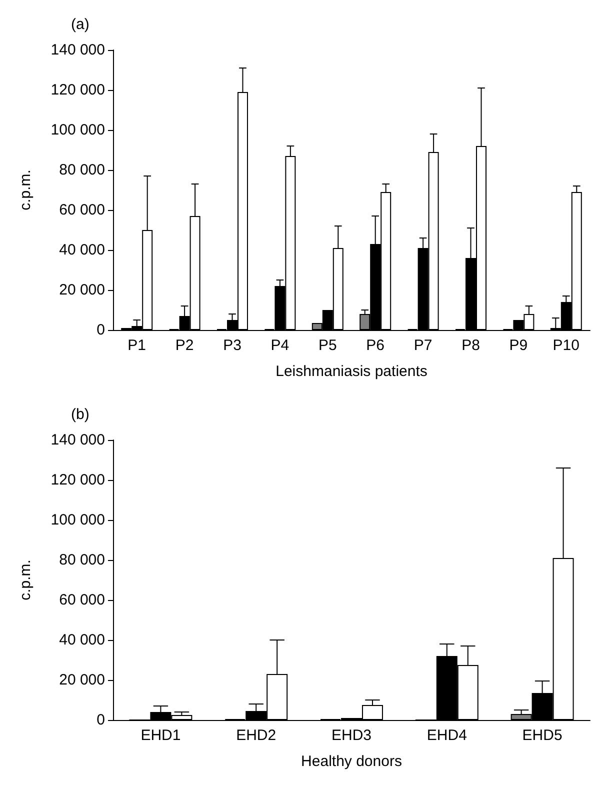 The image size is (610, 803). Describe the element at coordinates (351, 735) in the screenshot. I see `x-tick-label: EHD3` at that location.